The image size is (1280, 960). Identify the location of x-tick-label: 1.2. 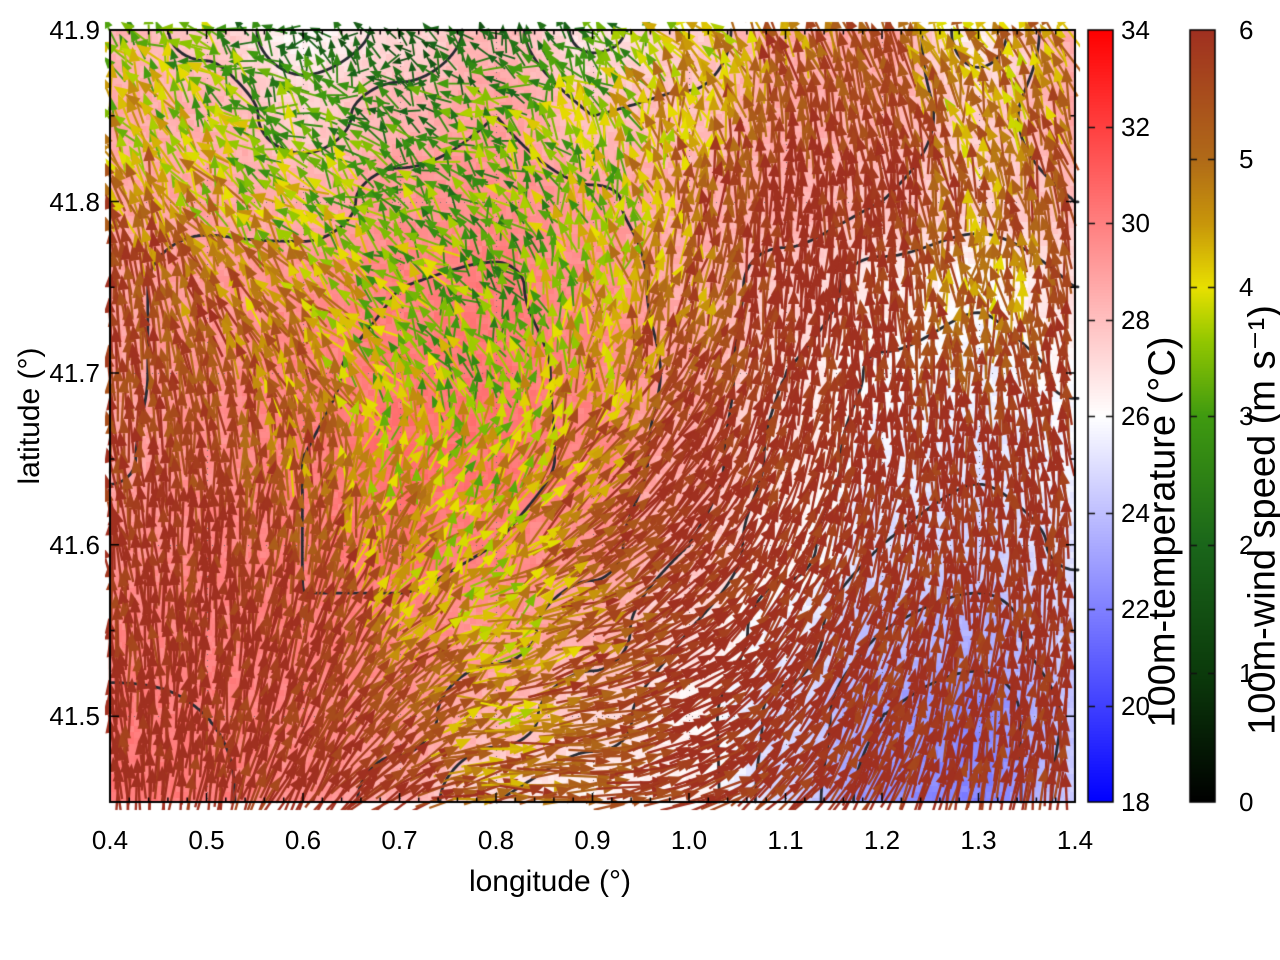
(882, 840).